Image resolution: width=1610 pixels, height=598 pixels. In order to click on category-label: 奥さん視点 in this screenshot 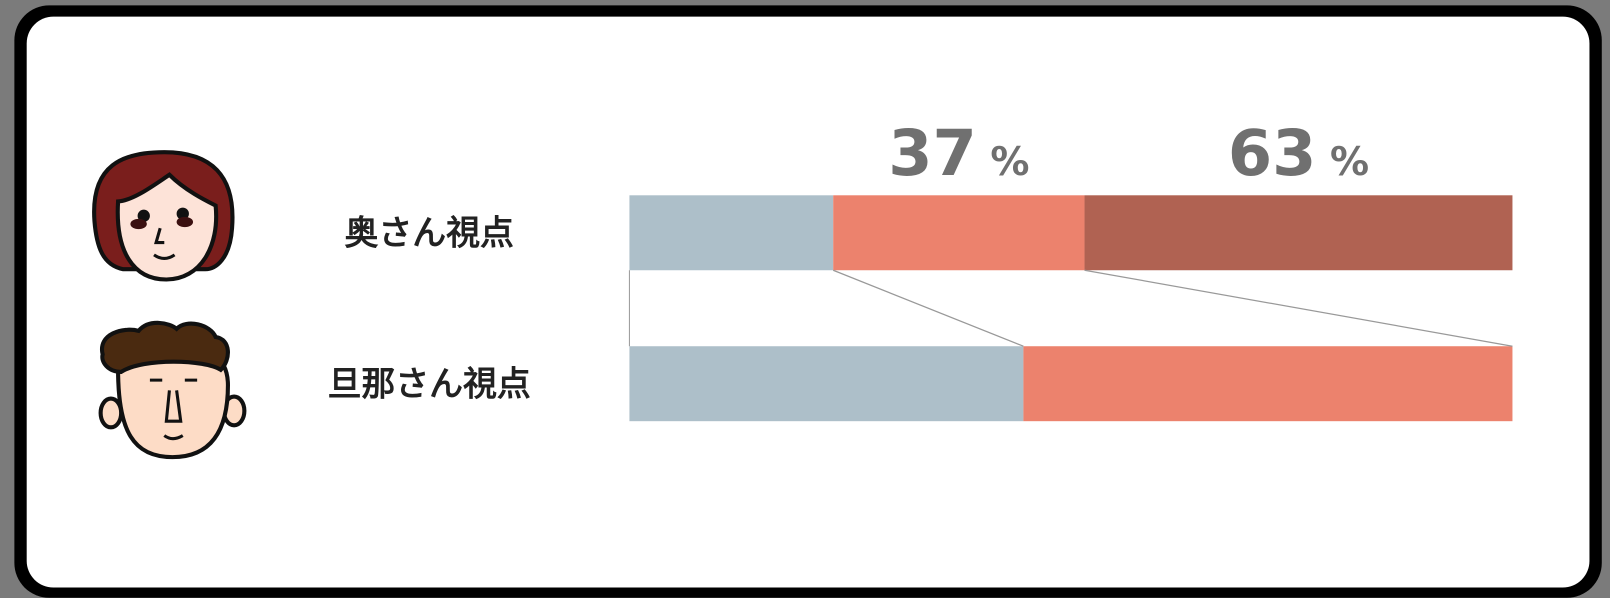, I will do `click(429, 232)`.